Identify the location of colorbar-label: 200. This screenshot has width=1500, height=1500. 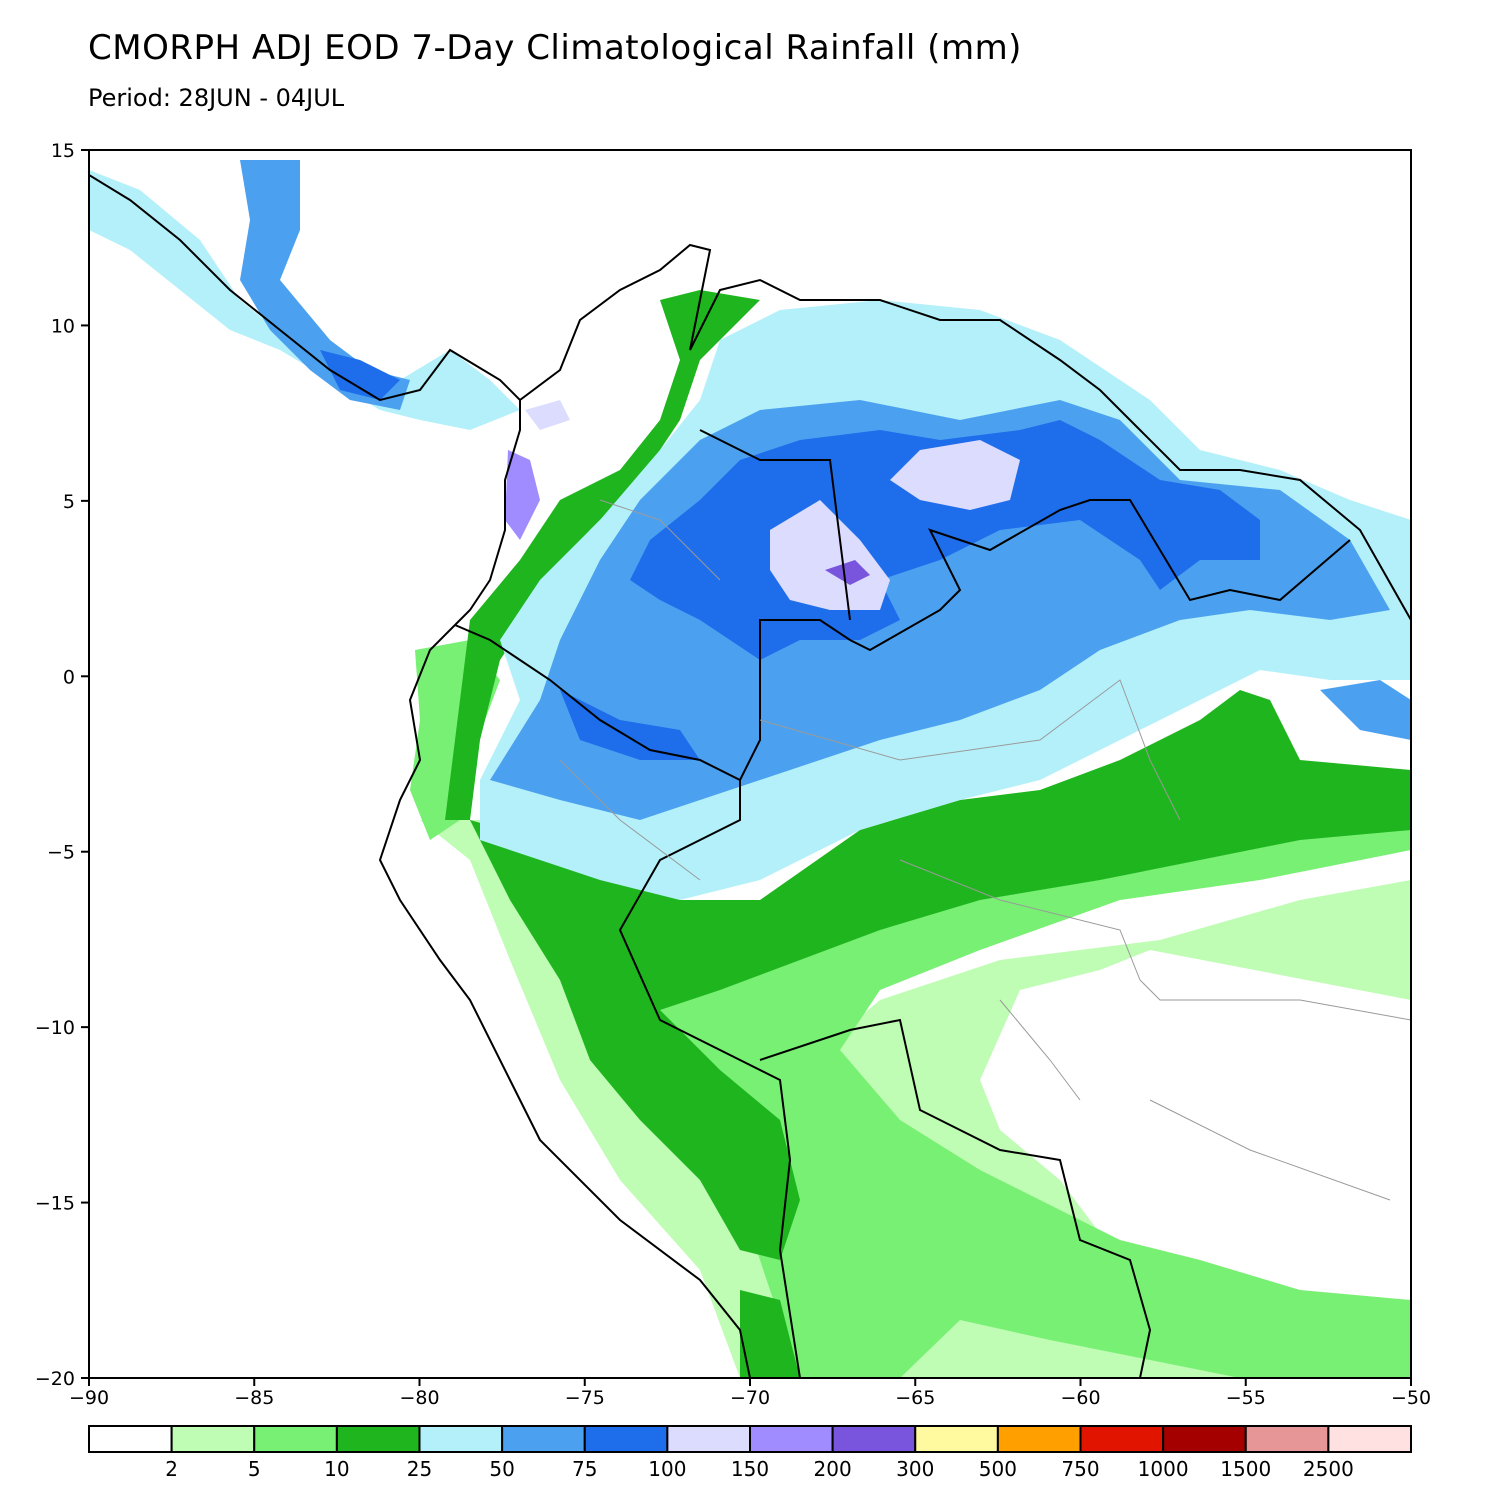
(833, 1469).